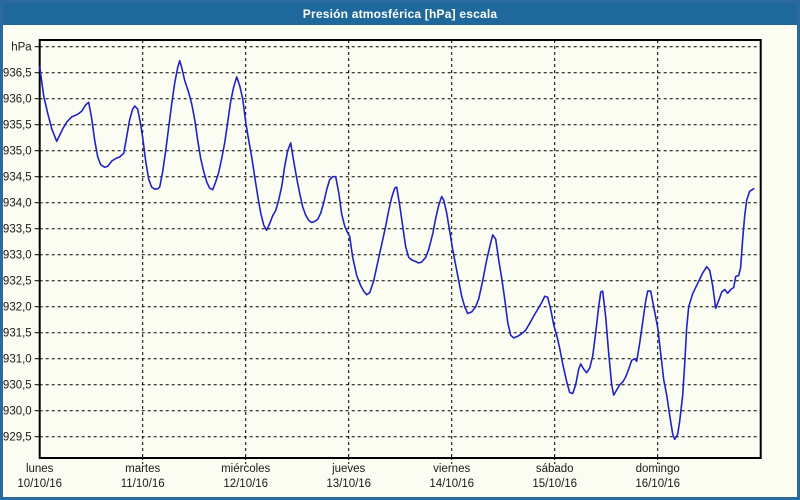 The image size is (800, 500). I want to click on y-tick-label: 931,0, so click(17, 360).